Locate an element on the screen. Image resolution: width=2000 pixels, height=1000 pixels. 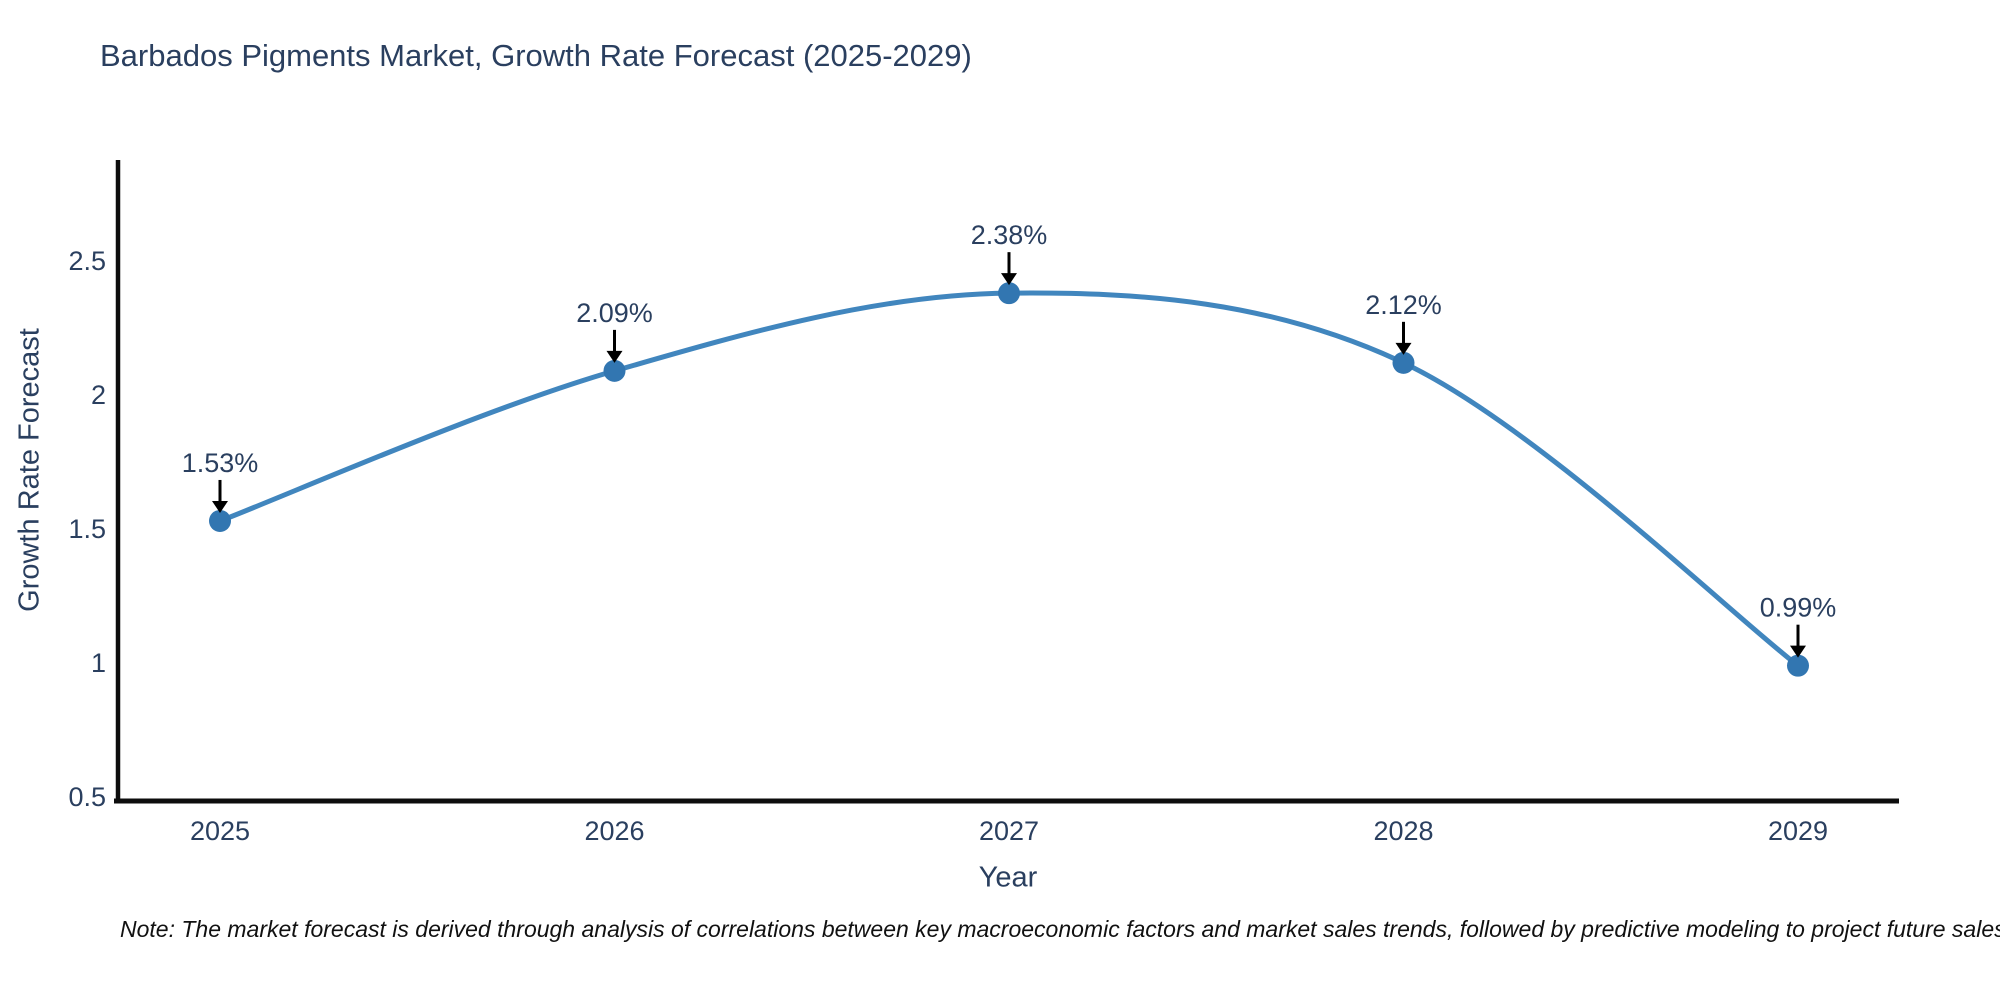
y-tick-label: 2.5 is located at coordinates (87, 261).